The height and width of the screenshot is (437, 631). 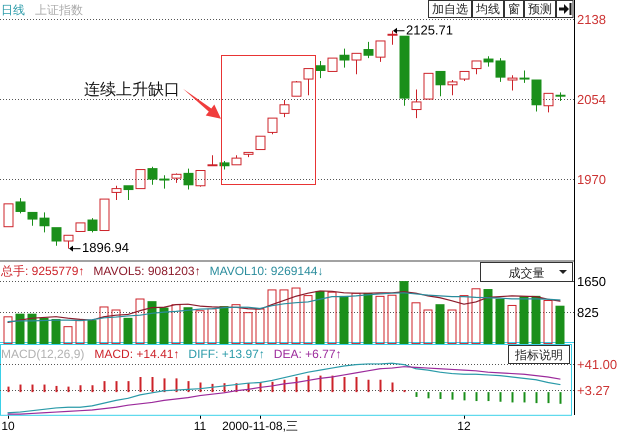 What do you see at coordinates (59, 10) in the screenshot?
I see `chart-subtitle: 上证指数` at bounding box center [59, 10].